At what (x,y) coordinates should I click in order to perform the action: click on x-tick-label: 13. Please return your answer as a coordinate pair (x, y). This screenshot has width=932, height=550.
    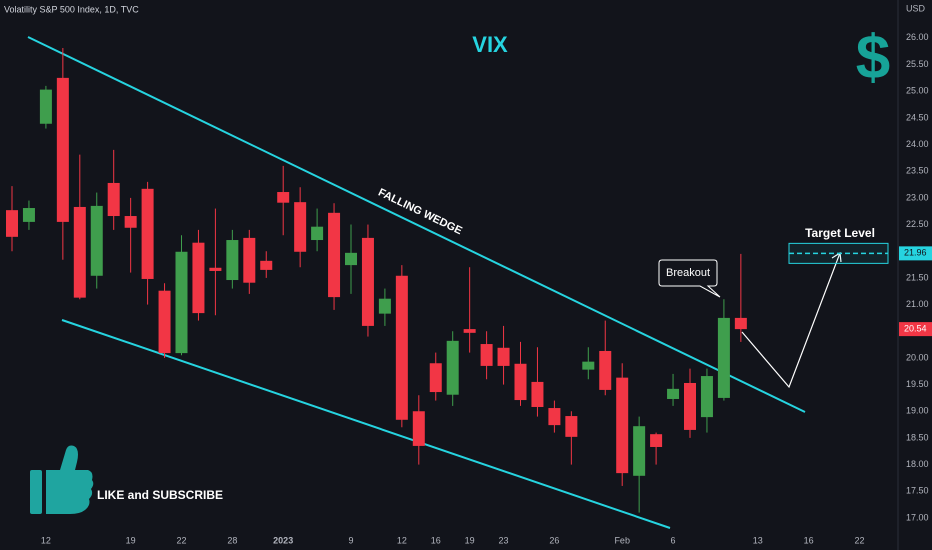
    Looking at the image, I should click on (758, 540).